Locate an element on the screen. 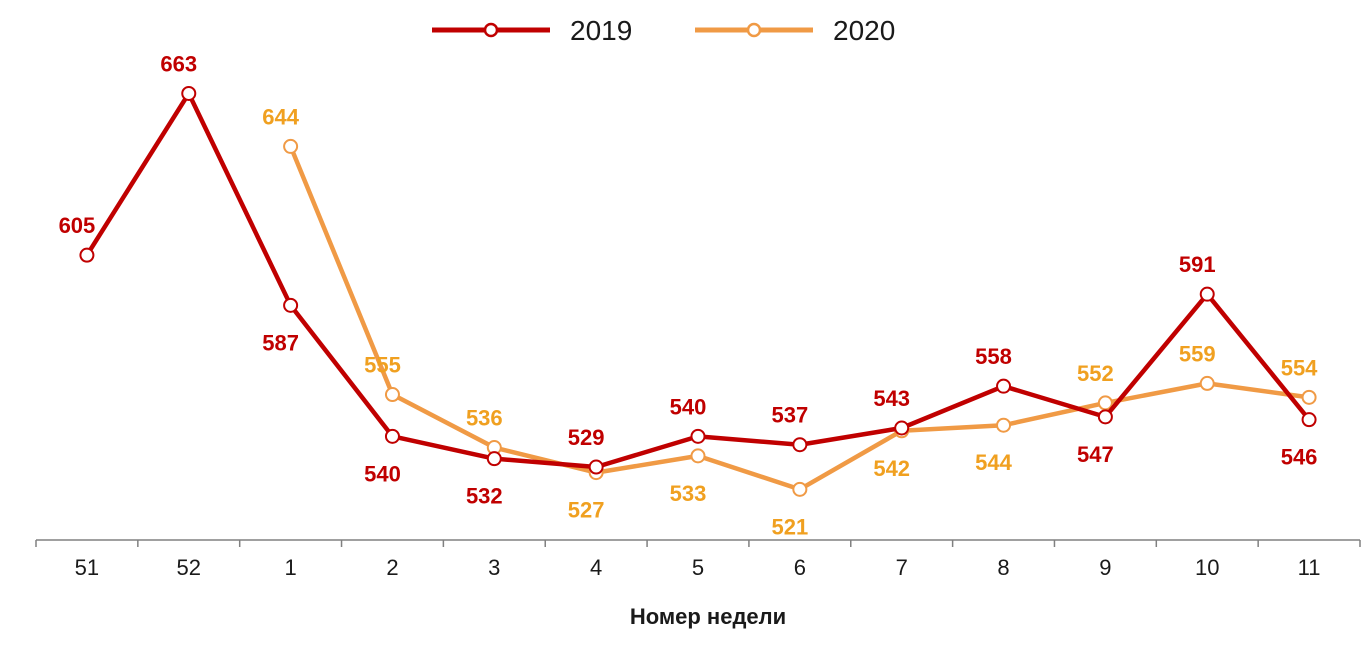 This screenshot has height=646, width=1370. legend-label-2020: 2020 is located at coordinates (864, 30).